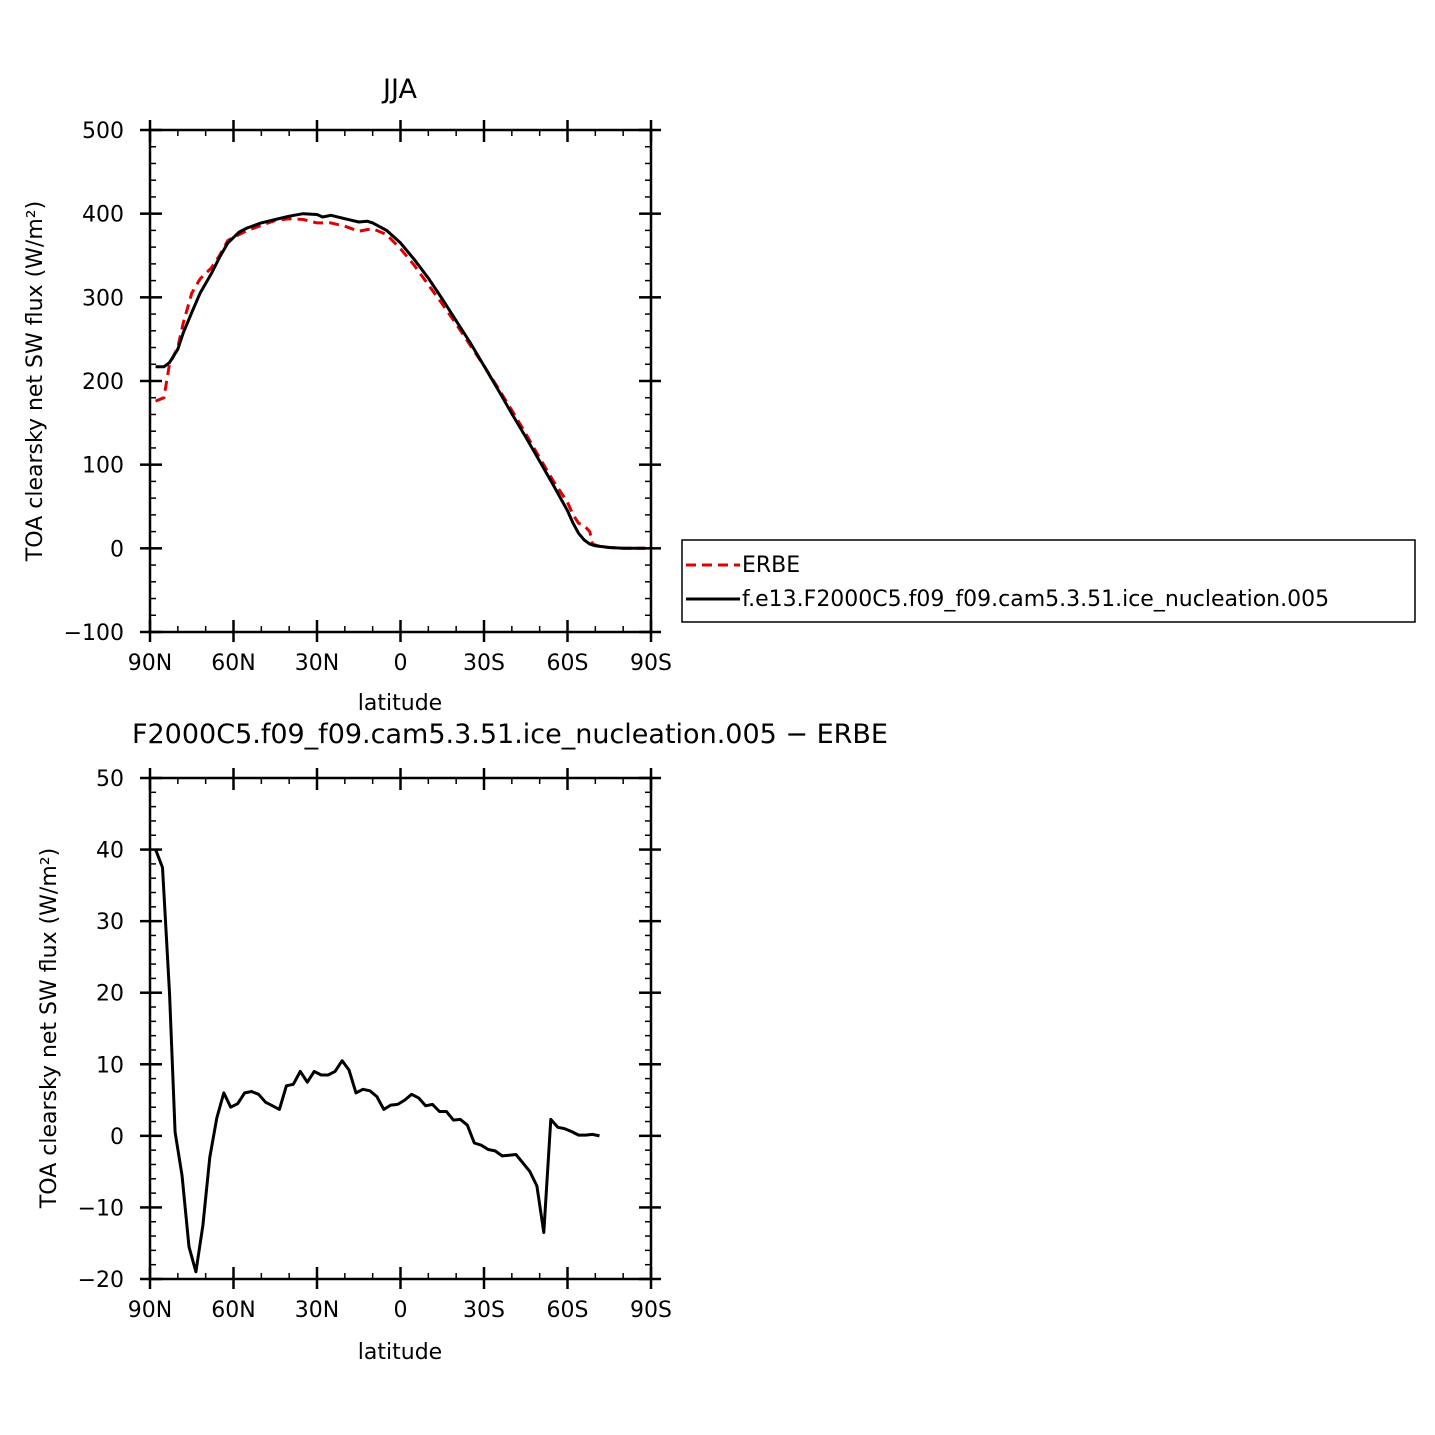  I want to click on top-chart-title: JJA, so click(399, 89).